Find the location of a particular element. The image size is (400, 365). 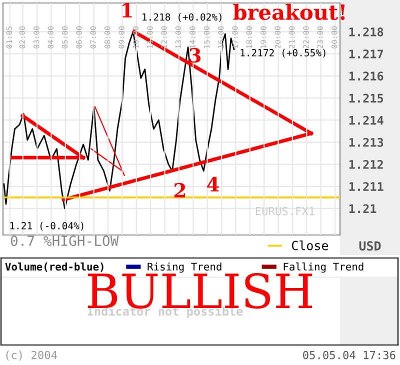

y-tick-label: 1.217 is located at coordinates (366, 54).